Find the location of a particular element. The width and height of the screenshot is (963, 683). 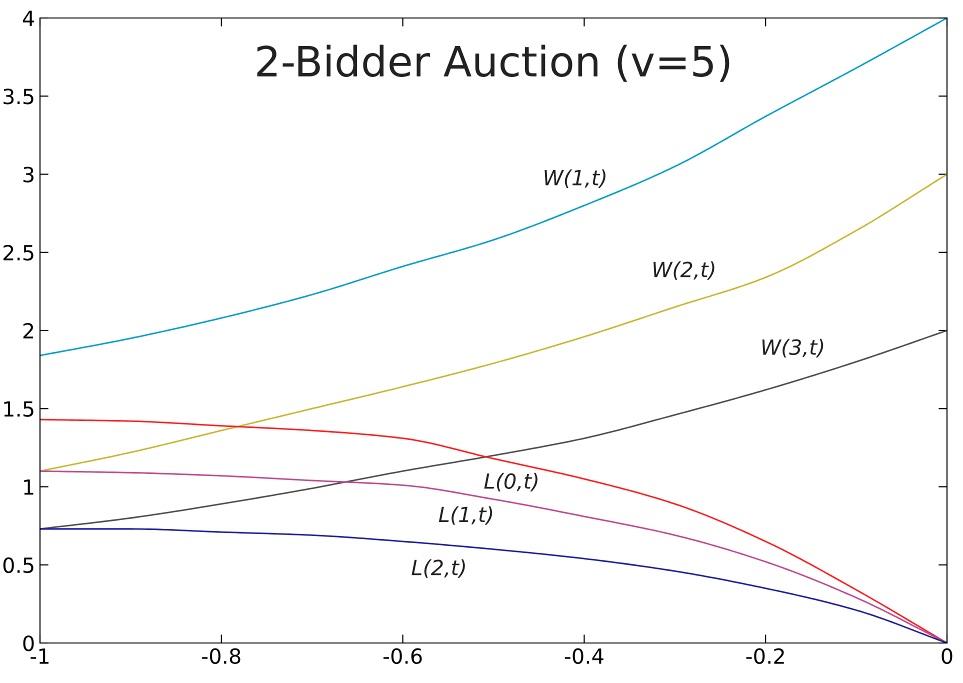

series-label: W(2,t) is located at coordinates (684, 270).